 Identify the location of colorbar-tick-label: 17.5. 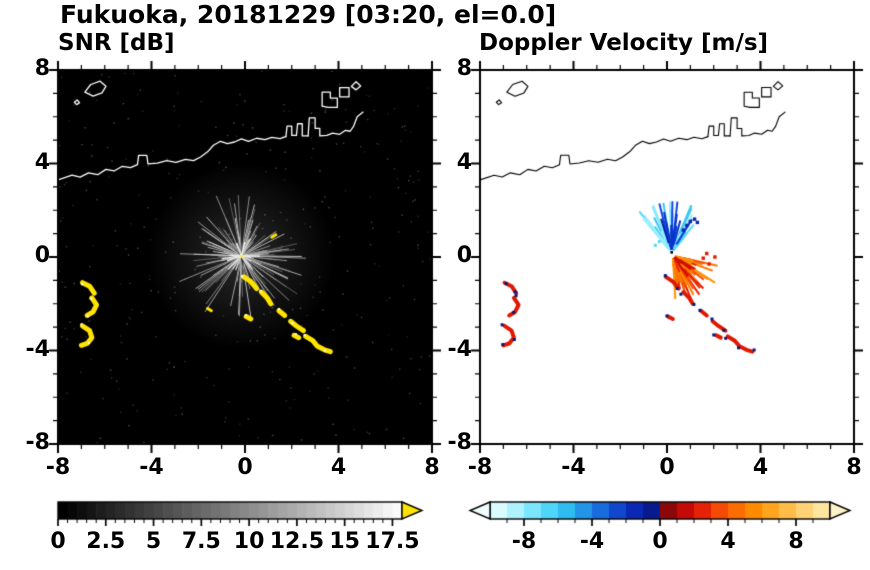
(392, 541).